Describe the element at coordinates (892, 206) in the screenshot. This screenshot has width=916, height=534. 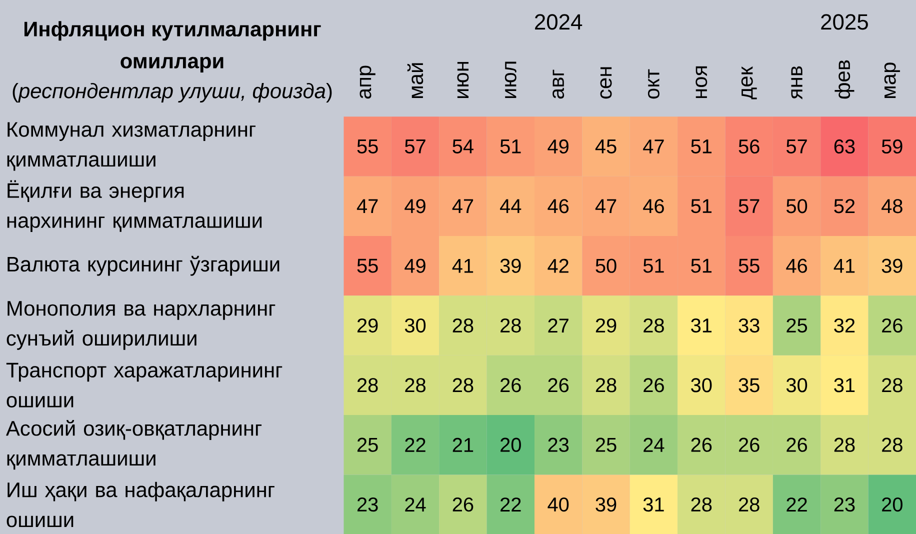
I see `data-label: 48` at that location.